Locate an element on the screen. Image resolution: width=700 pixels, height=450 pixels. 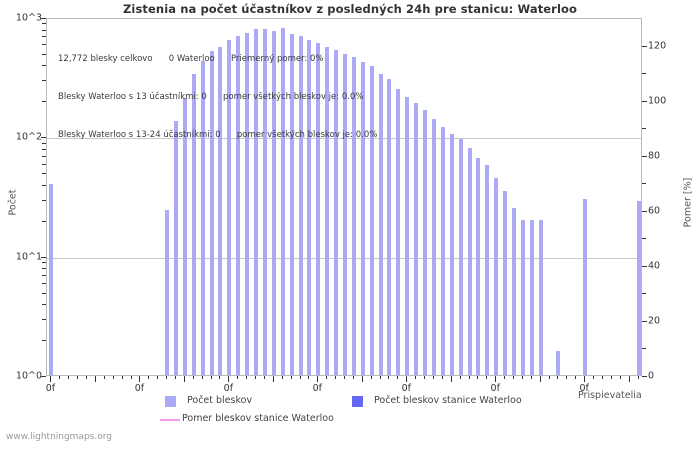
legend-swatch-pocet-bleskov is located at coordinates (170, 401).